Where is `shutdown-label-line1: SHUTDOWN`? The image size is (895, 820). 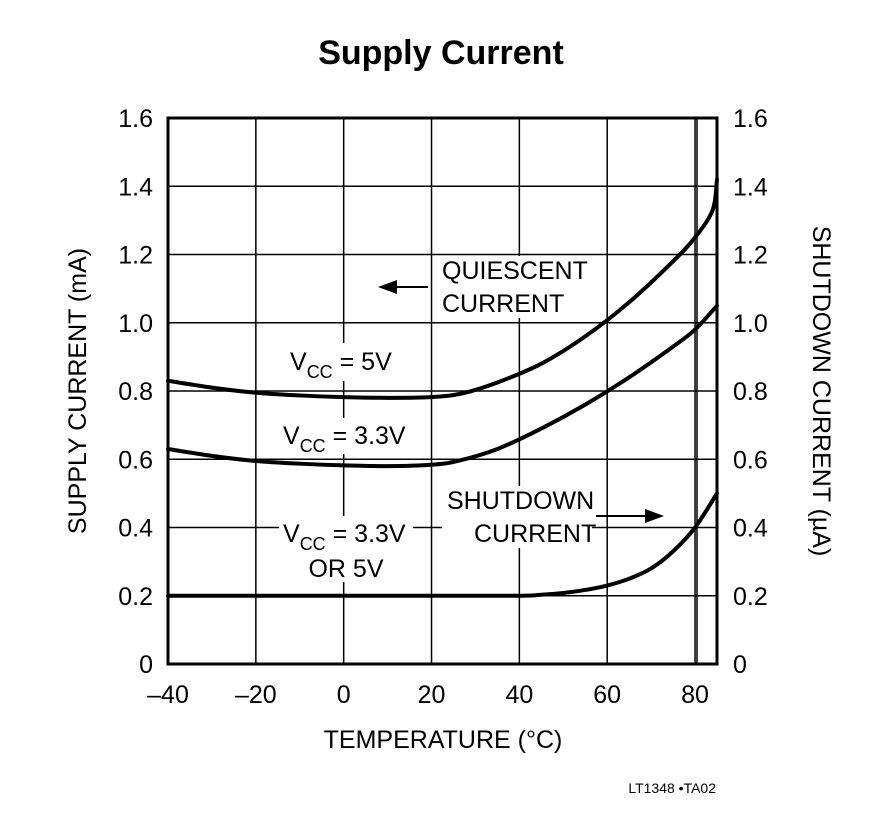 shutdown-label-line1: SHUTDOWN is located at coordinates (520, 501).